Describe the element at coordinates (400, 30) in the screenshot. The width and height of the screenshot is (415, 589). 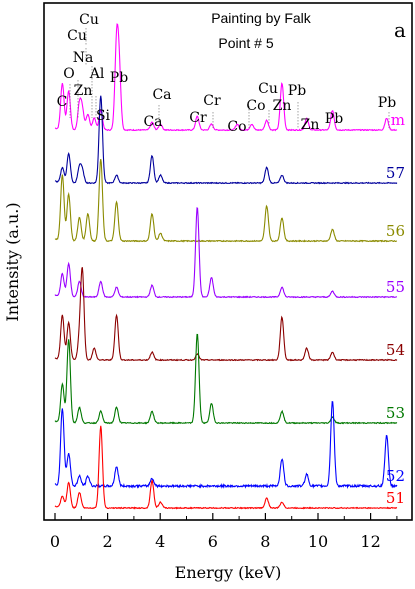
I see `panel-label: a` at that location.